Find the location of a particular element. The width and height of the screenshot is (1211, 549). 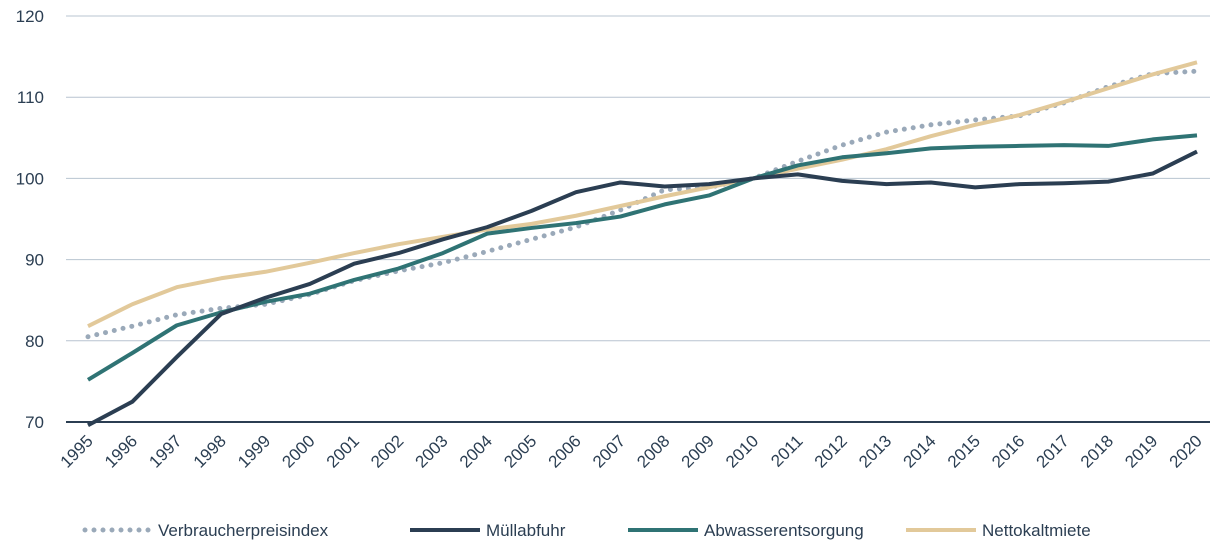

x-tick-label: 2010 is located at coordinates (742, 451).